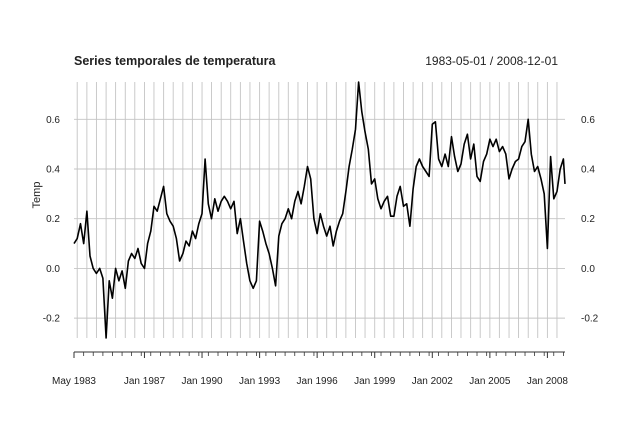  Describe the element at coordinates (491, 61) in the screenshot. I see `chart-date-range: 1983-05-01 / 2008-12-01` at that location.